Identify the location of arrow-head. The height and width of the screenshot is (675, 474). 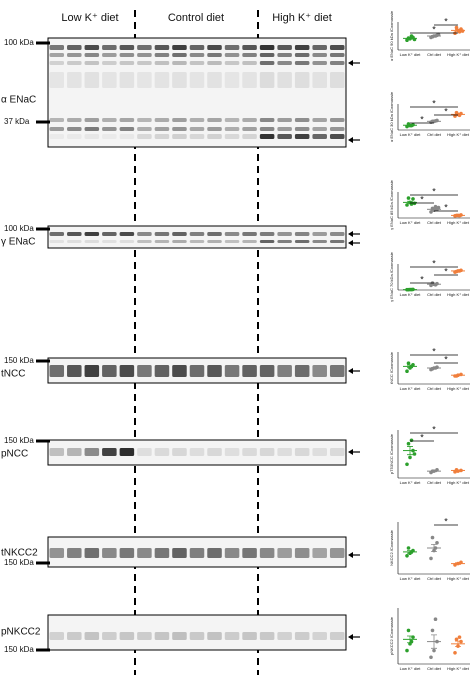
(350, 234).